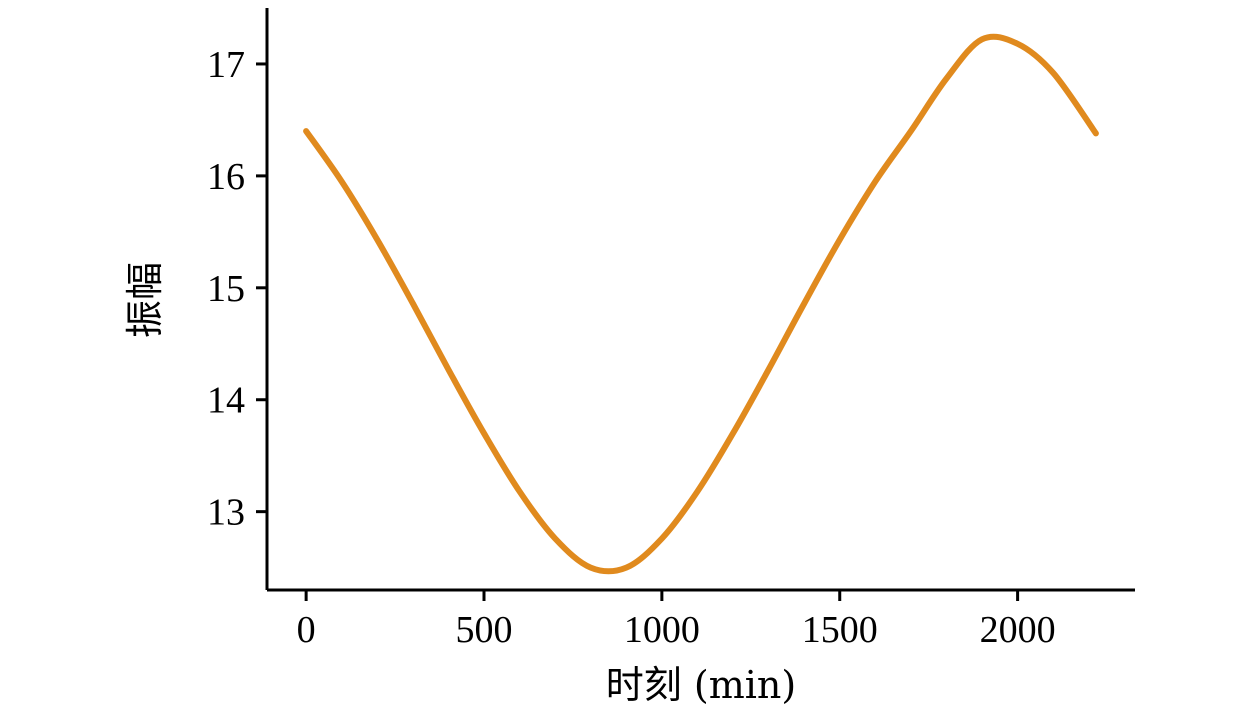 The height and width of the screenshot is (712, 1260). Describe the element at coordinates (226, 177) in the screenshot. I see `y-tick-label: 16` at that location.